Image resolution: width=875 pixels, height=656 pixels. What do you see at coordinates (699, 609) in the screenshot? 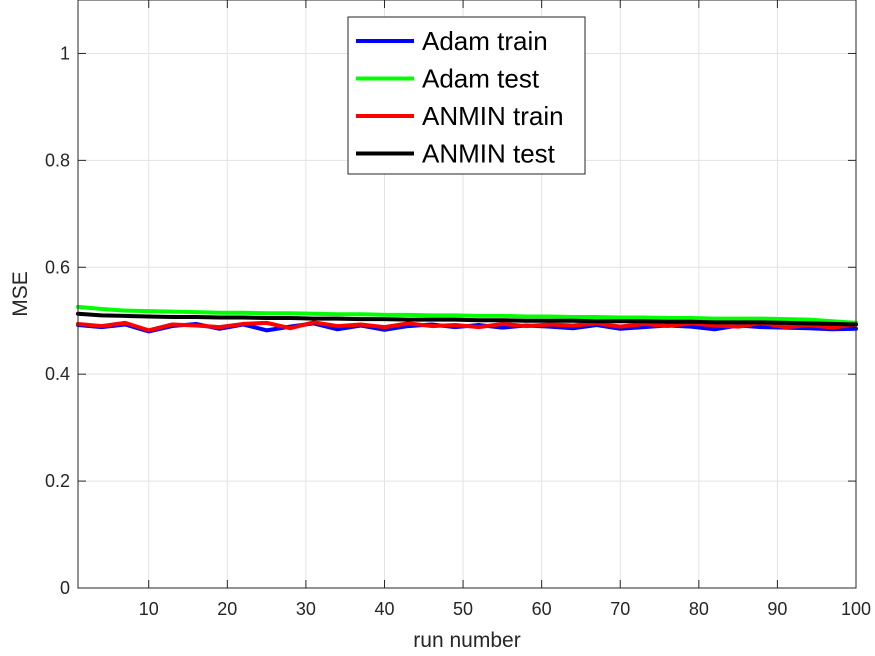
I see `x-tick-label: 80` at bounding box center [699, 609].